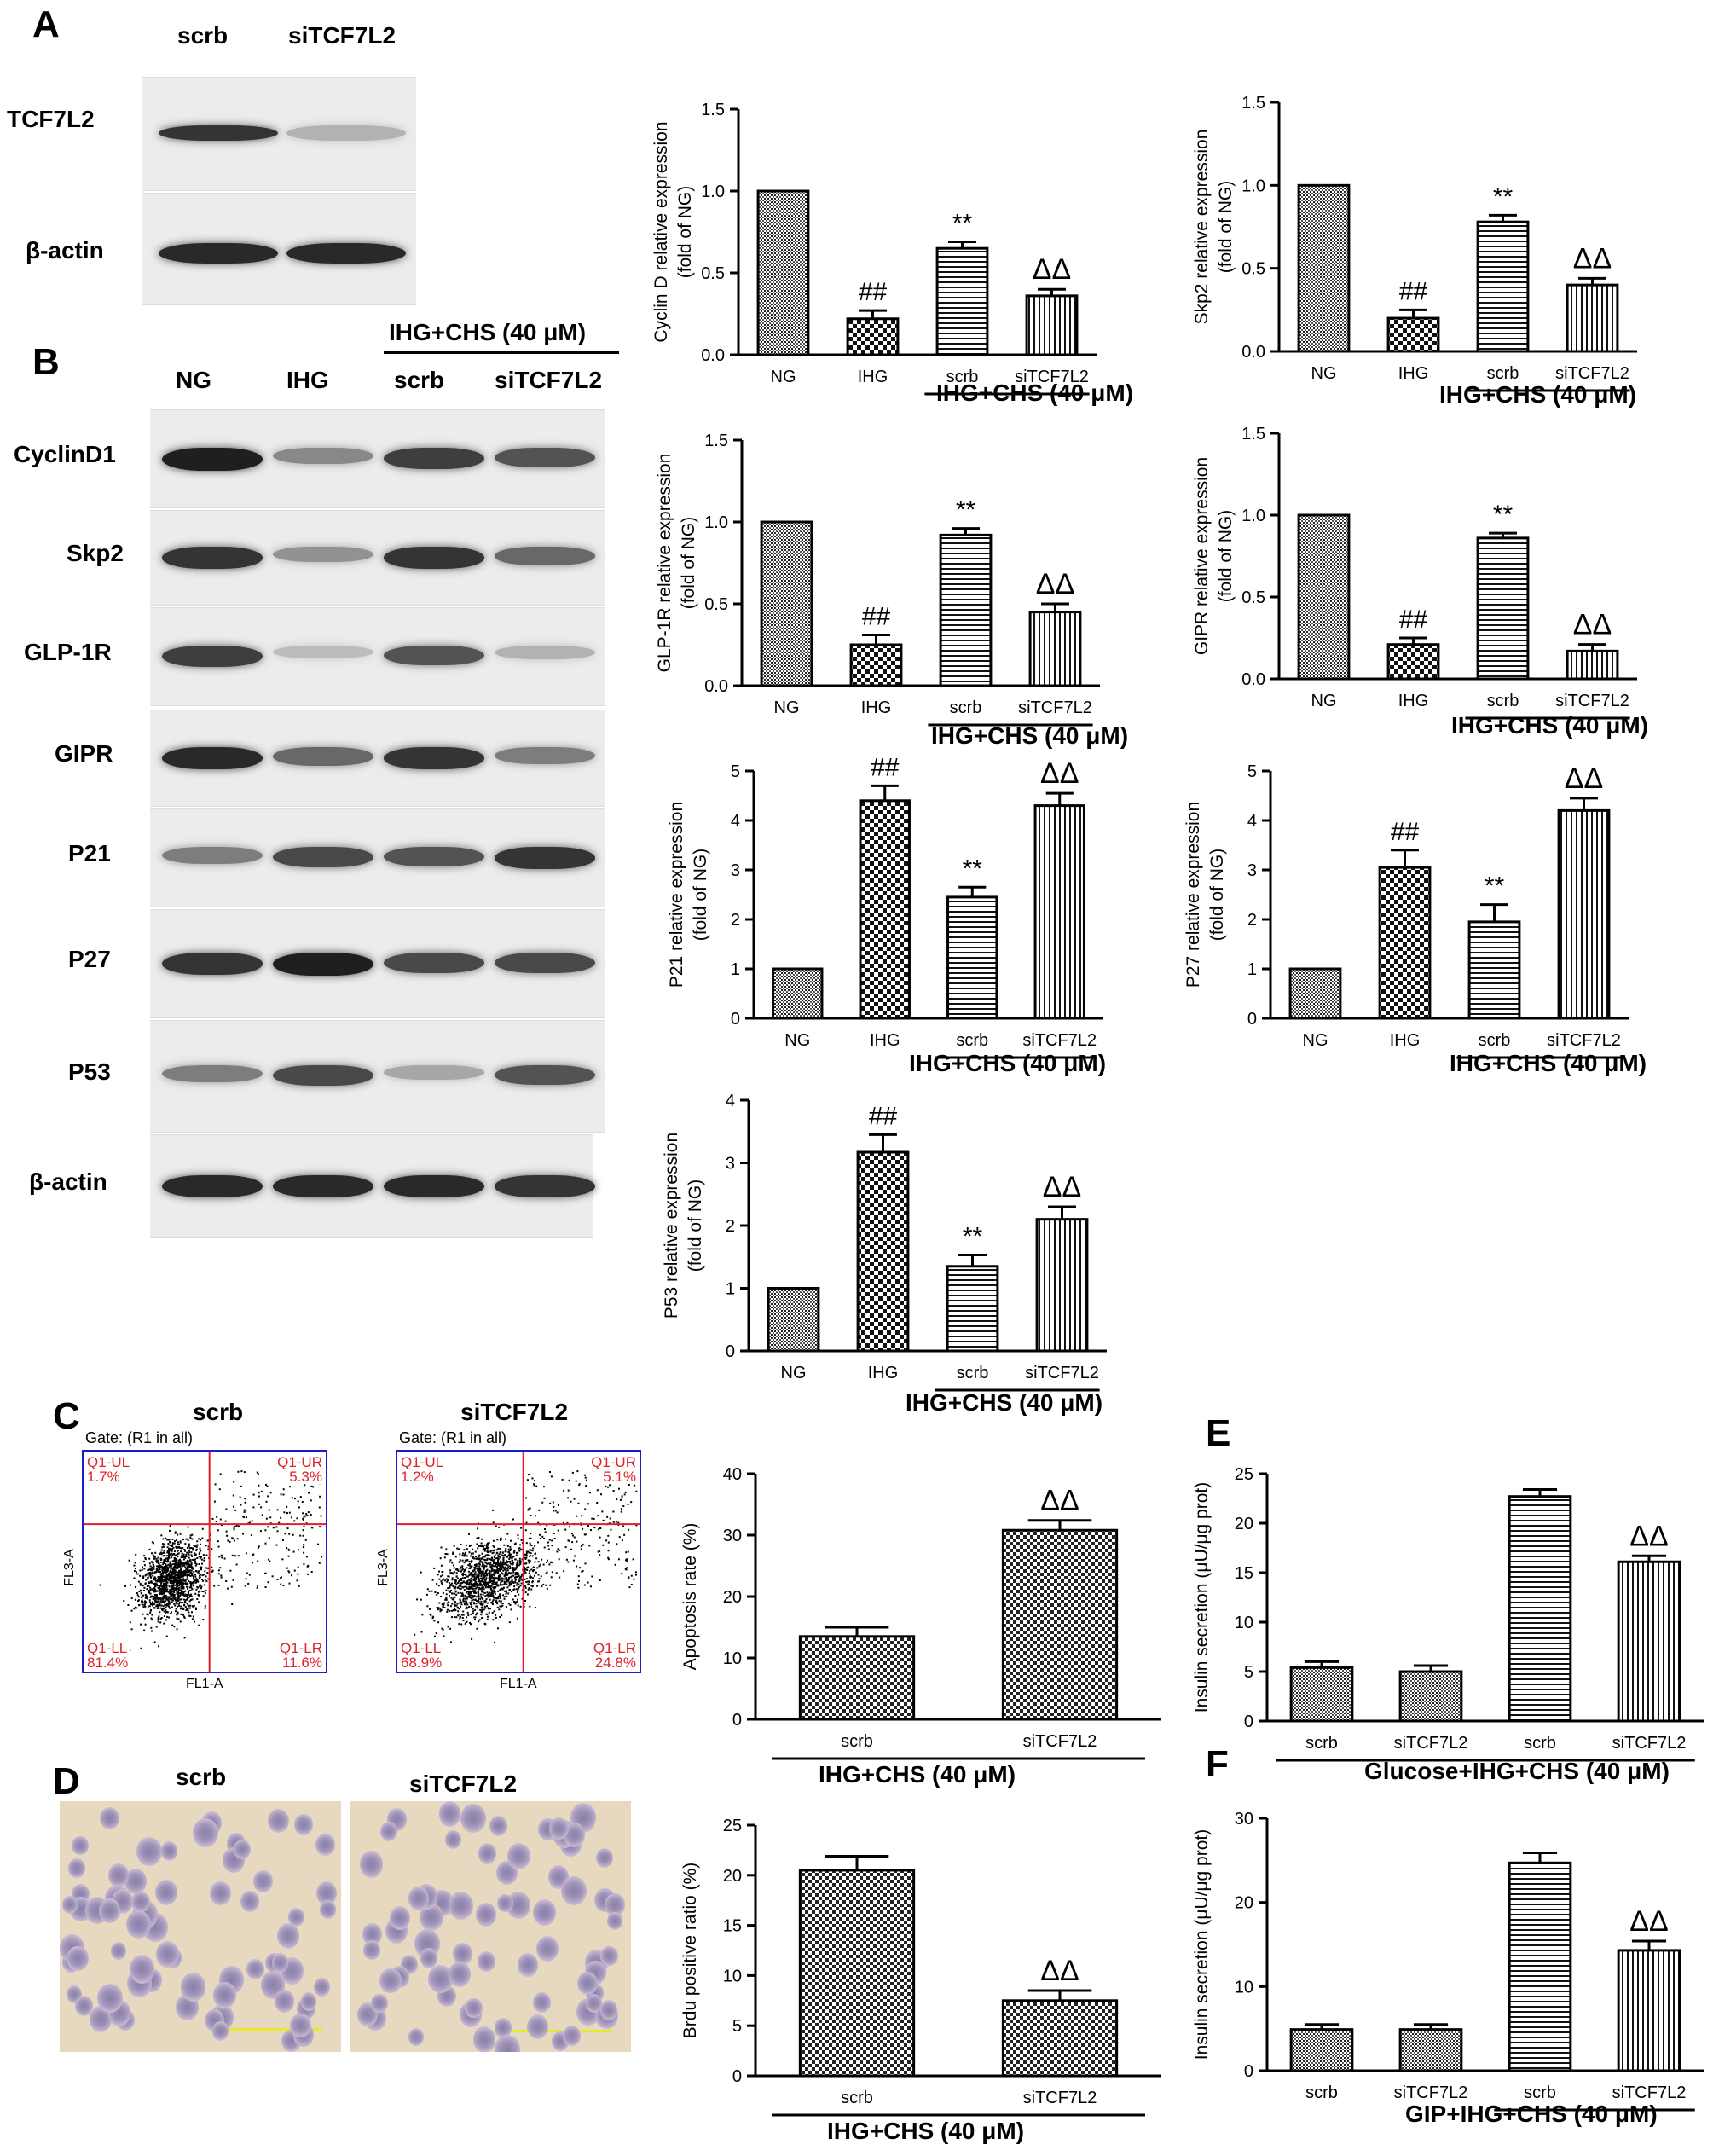  I want to click on scale-bar, so click(271, 2029).